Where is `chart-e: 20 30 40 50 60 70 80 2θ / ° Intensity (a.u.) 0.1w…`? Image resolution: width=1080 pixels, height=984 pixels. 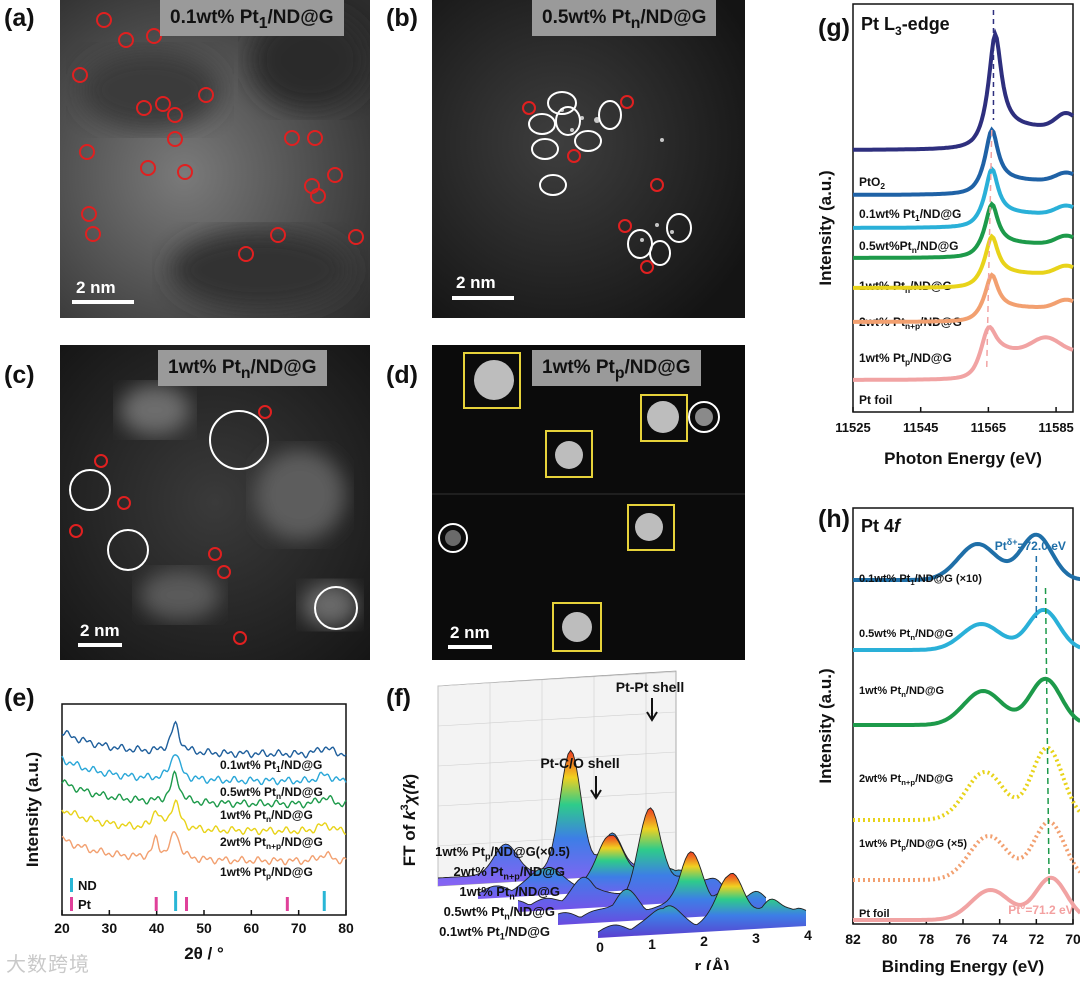
chart-e: 20 30 40 50 60 70 80 2θ / ° Intensity (a.u.) 0.1w… is located at coordinates (190, 832).